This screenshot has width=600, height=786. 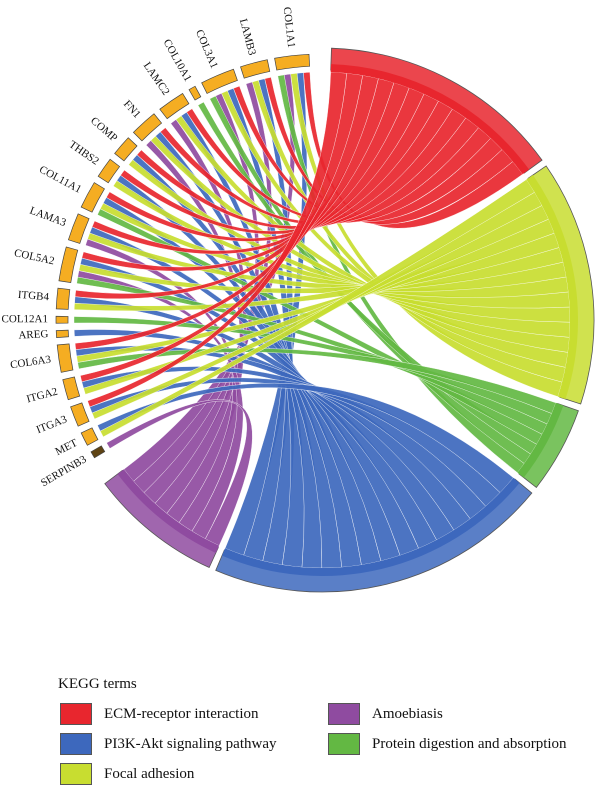 I want to click on legend-title: KEGG terms, so click(x=97, y=684).